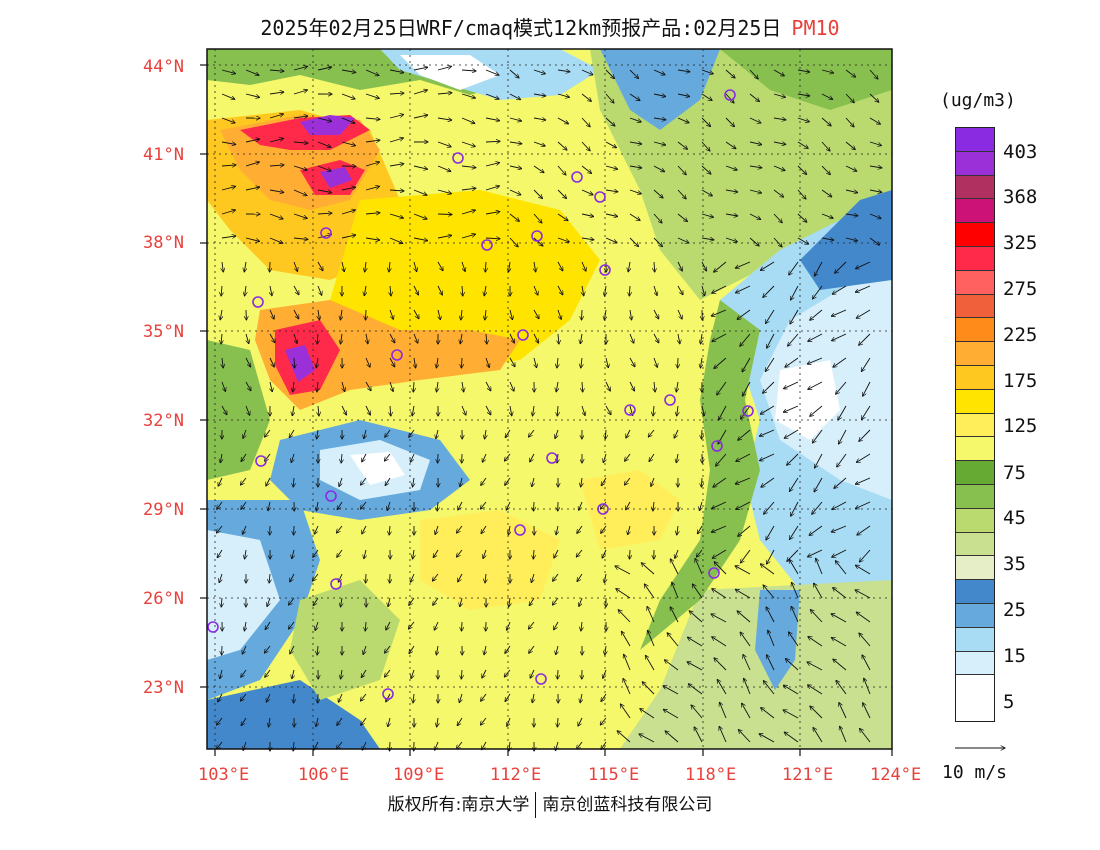  Describe the element at coordinates (324, 775) in the screenshot. I see `lon-label-106: 106°E` at that location.